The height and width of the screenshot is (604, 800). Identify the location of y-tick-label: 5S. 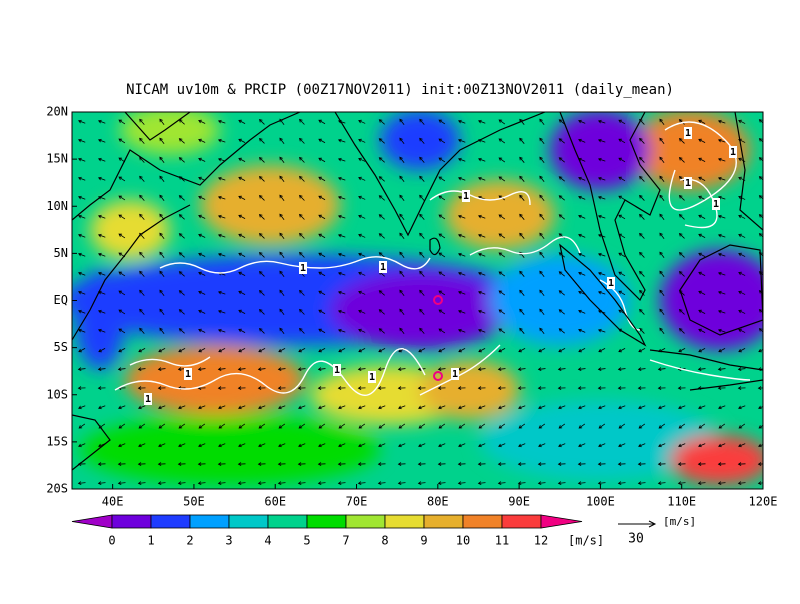
(61, 347).